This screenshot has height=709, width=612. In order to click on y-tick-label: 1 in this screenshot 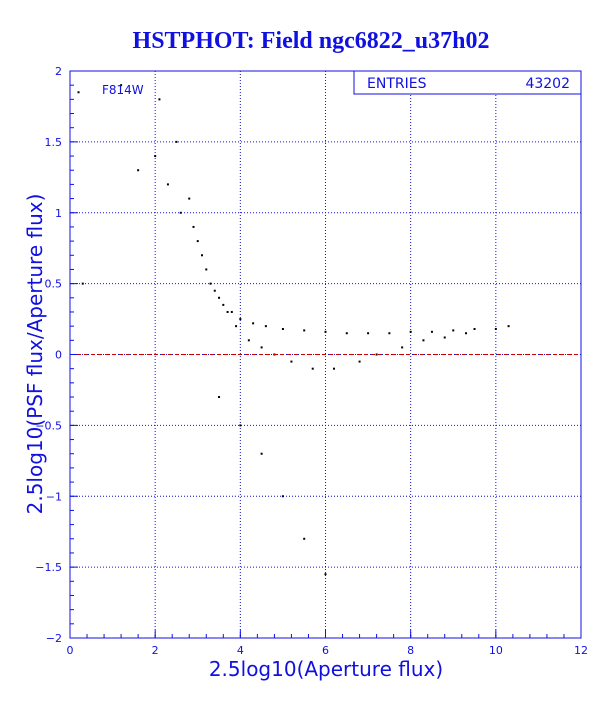, I will do `click(58, 213)`.